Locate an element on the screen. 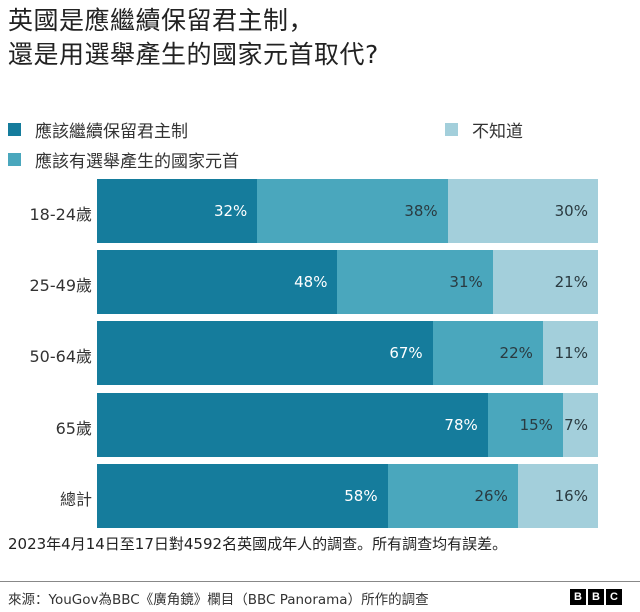 This screenshot has height=612, width=640. segment-value-label: 78% is located at coordinates (461, 425).